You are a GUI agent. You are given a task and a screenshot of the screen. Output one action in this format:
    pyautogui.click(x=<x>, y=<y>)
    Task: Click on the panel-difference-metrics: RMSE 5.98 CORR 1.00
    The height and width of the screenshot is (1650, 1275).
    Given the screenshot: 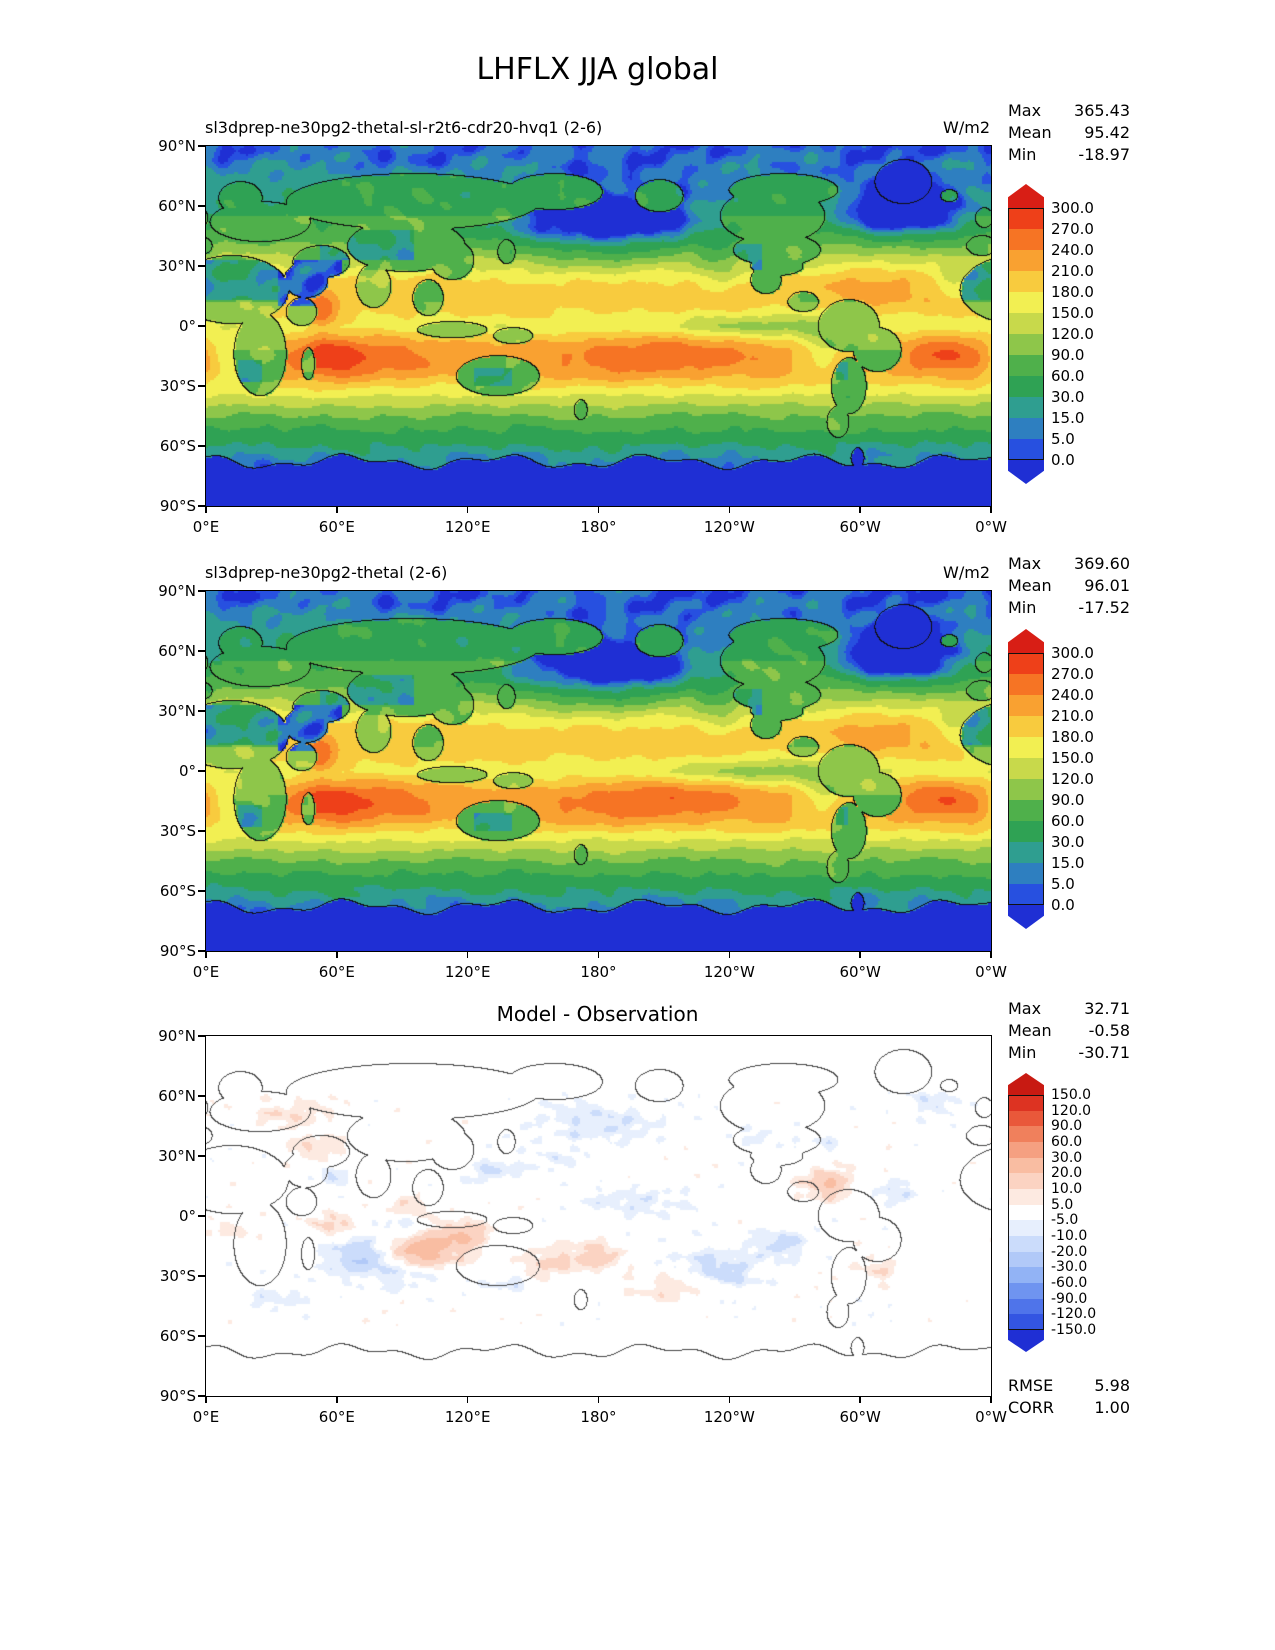 What is the action you would take?
    pyautogui.click(x=1069, y=1397)
    